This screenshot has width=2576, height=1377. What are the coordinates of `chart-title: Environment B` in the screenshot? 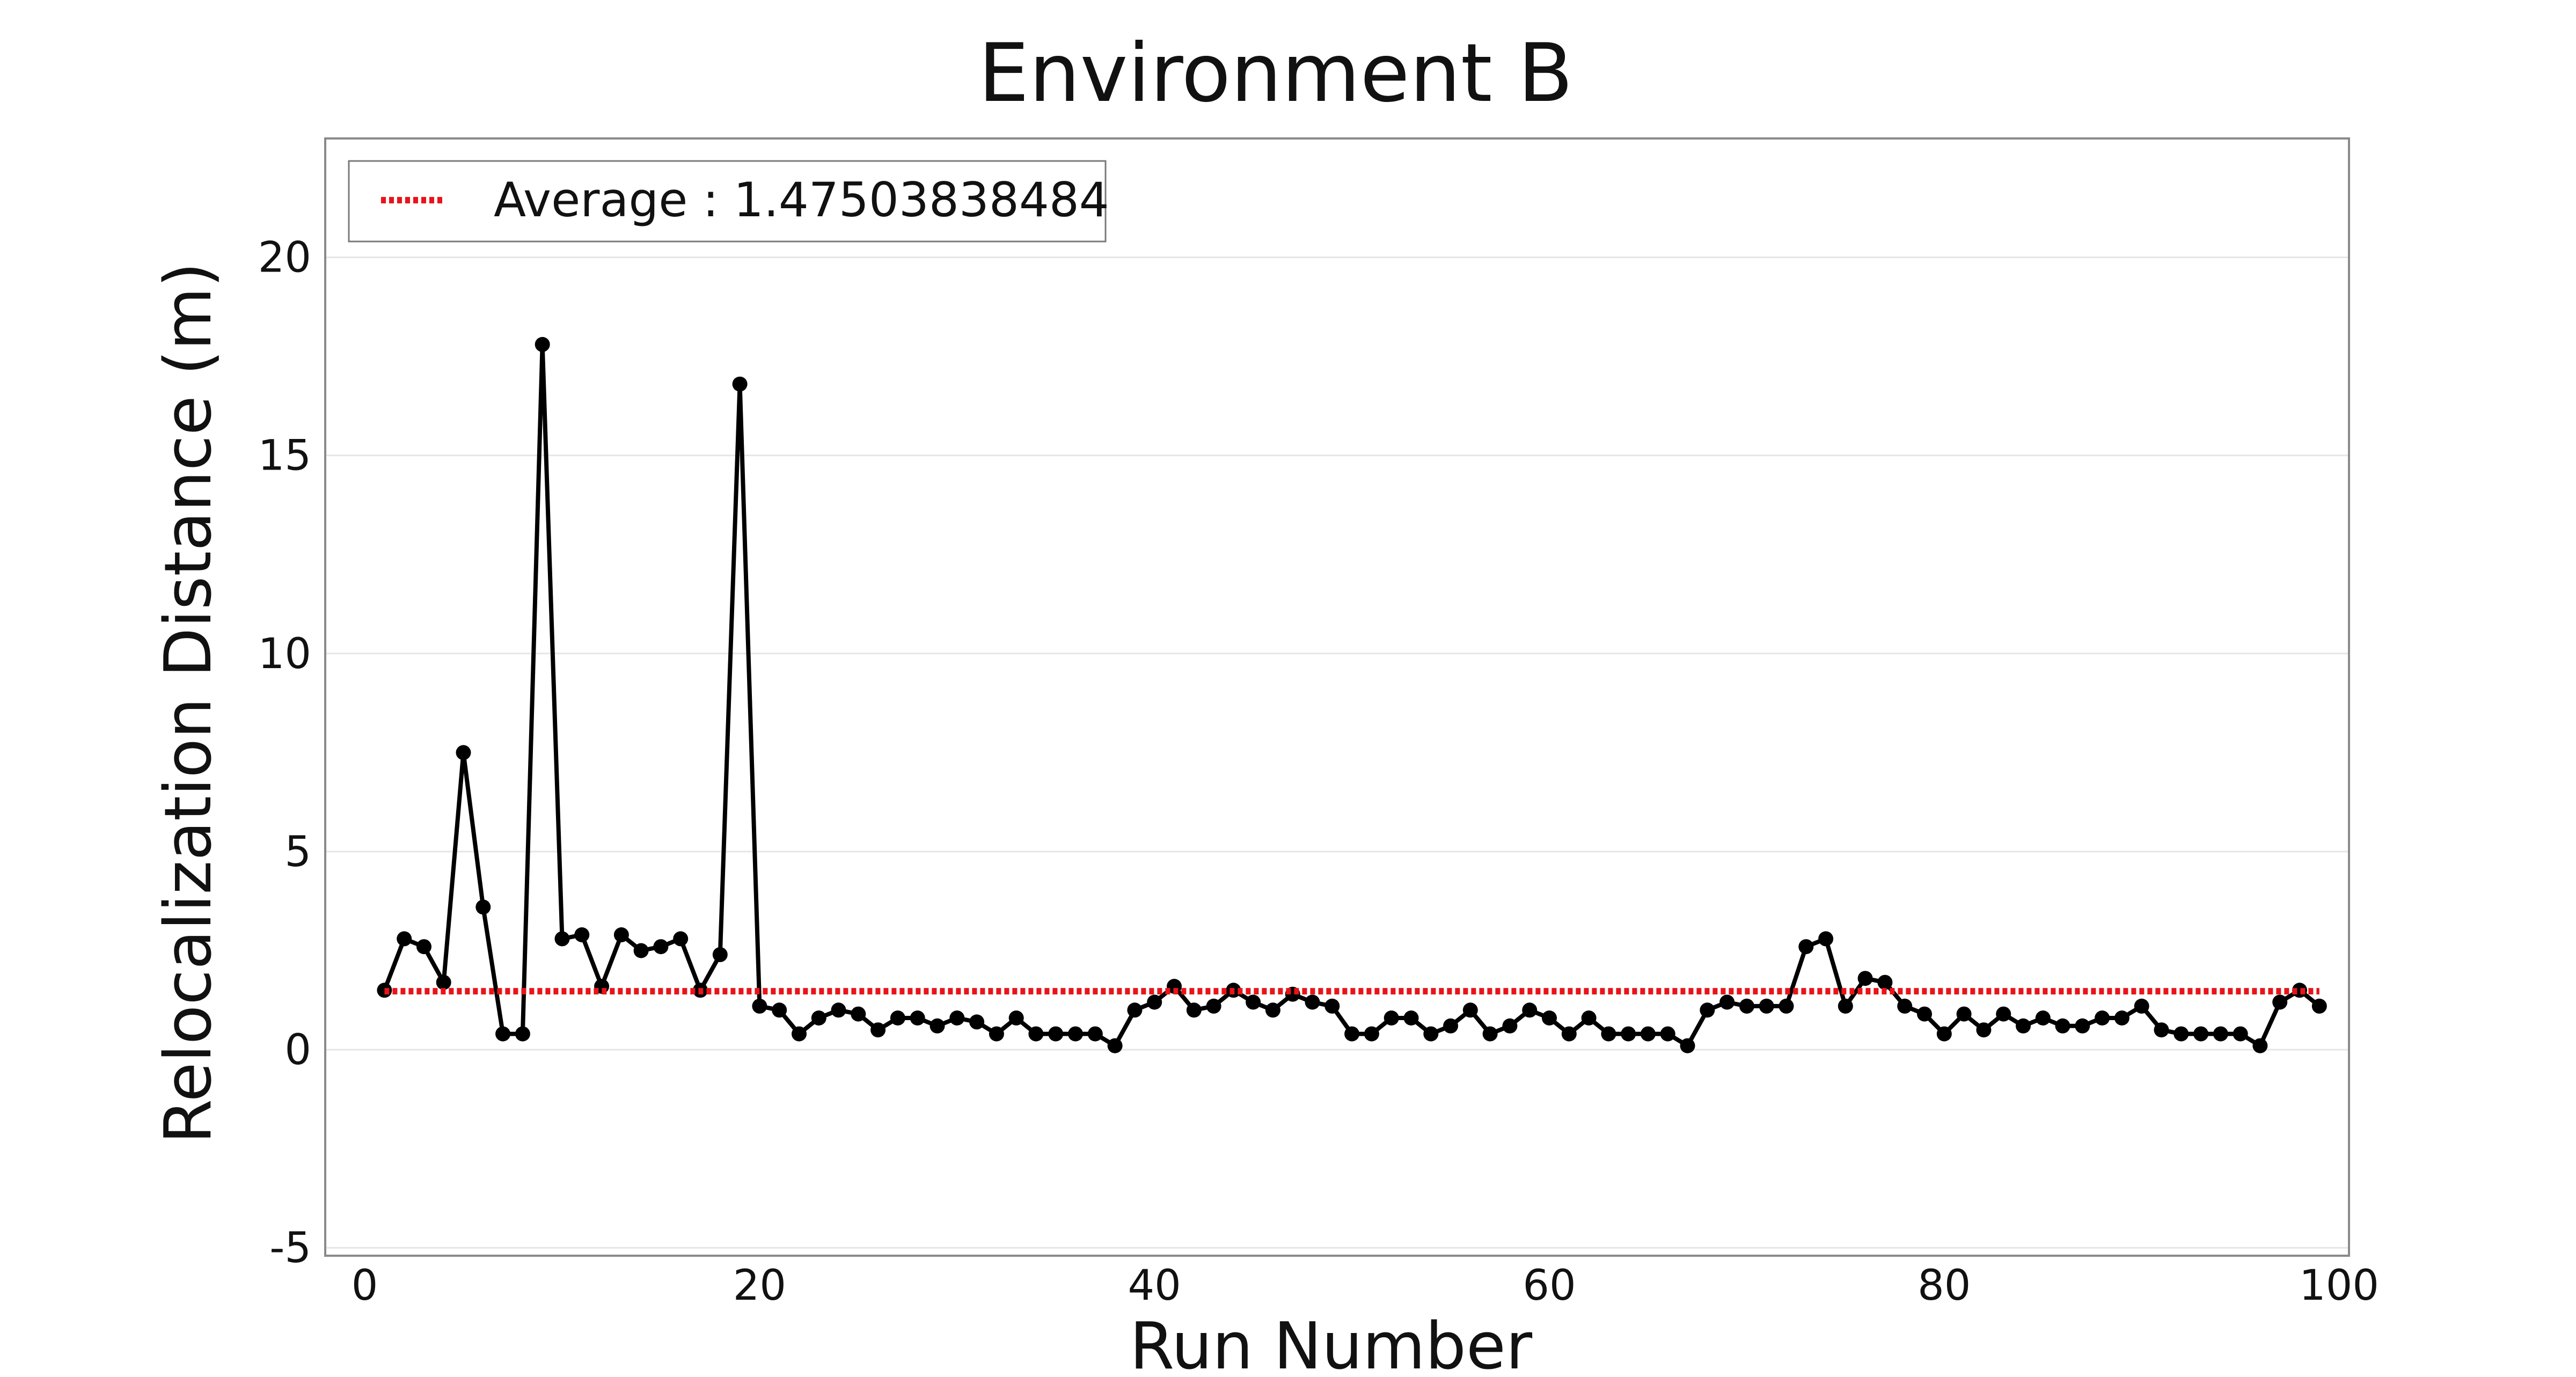 It's located at (1275, 73).